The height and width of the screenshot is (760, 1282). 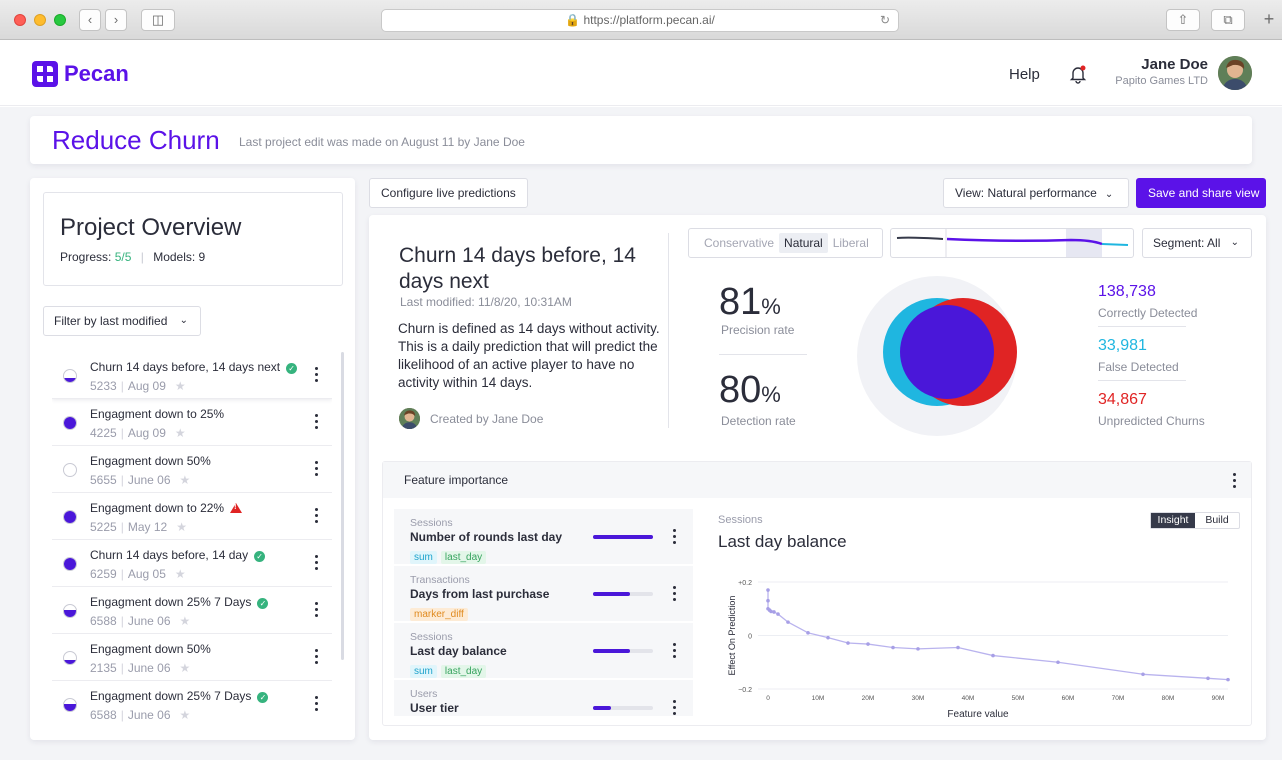 What do you see at coordinates (884, 20) in the screenshot?
I see `reload-icon: ↻` at bounding box center [884, 20].